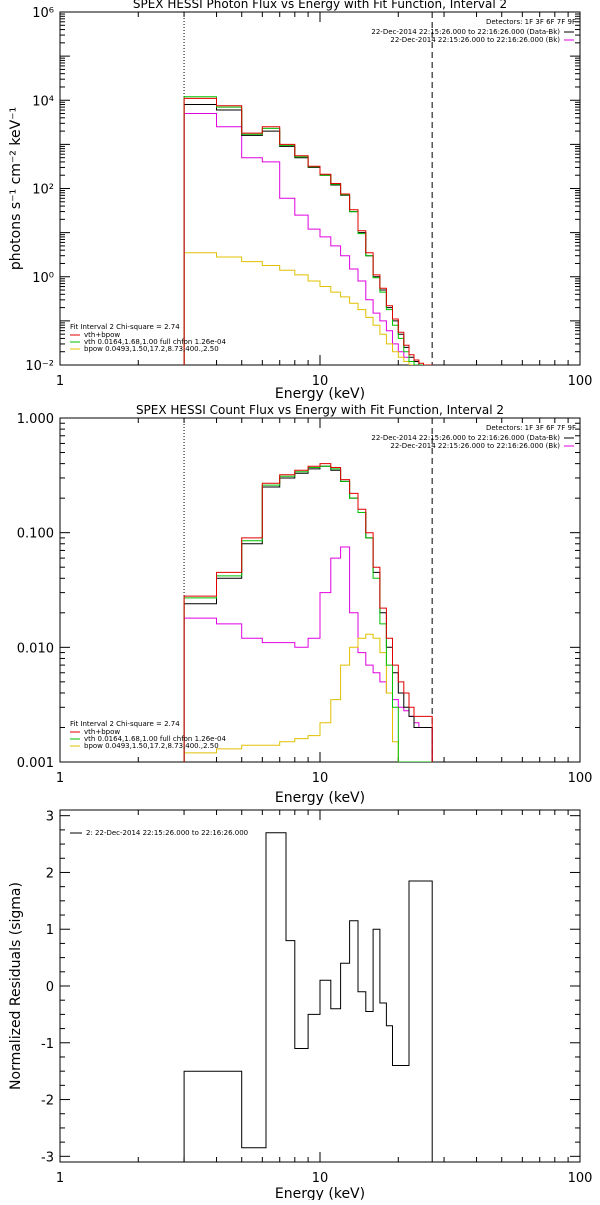  What do you see at coordinates (35, 534) in the screenshot?
I see `y-tick-label: 0.100` at bounding box center [35, 534].